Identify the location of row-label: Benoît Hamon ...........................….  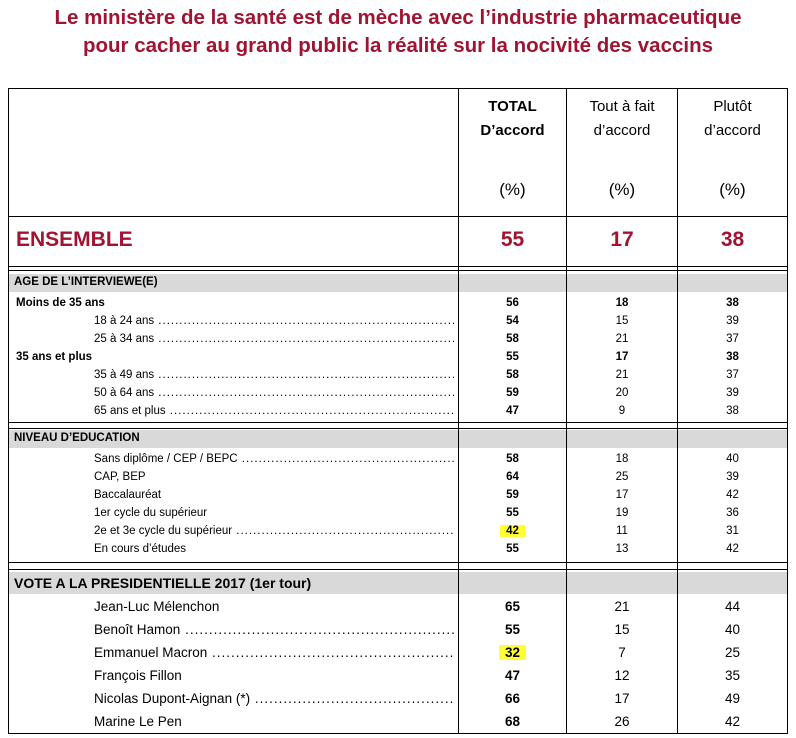
(274, 630).